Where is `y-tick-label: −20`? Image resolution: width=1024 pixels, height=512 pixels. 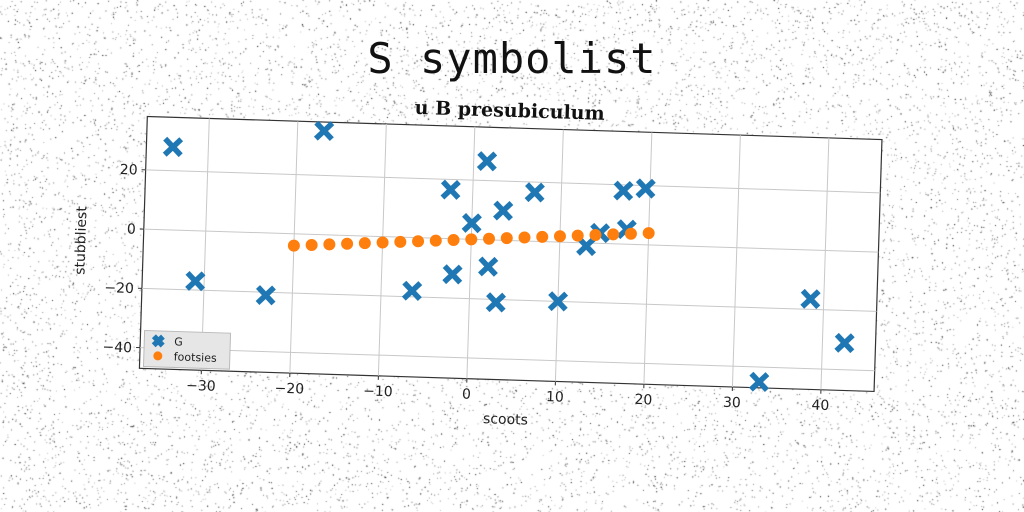
y-tick-label: −20 is located at coordinates (119, 288).